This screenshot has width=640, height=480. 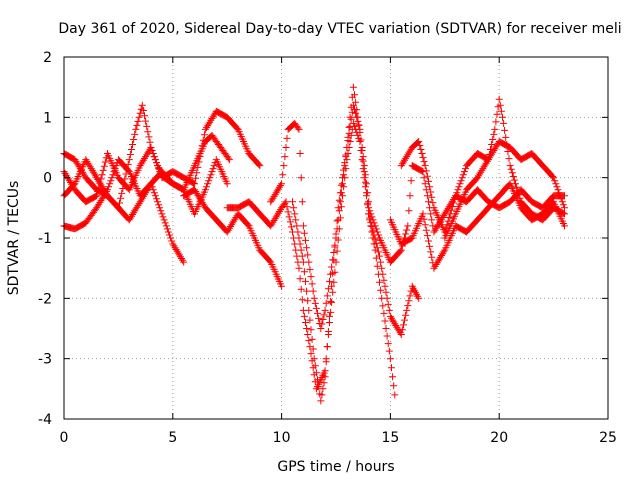 What do you see at coordinates (335, 467) in the screenshot?
I see `x-axis-label: GPS time / hours` at bounding box center [335, 467].